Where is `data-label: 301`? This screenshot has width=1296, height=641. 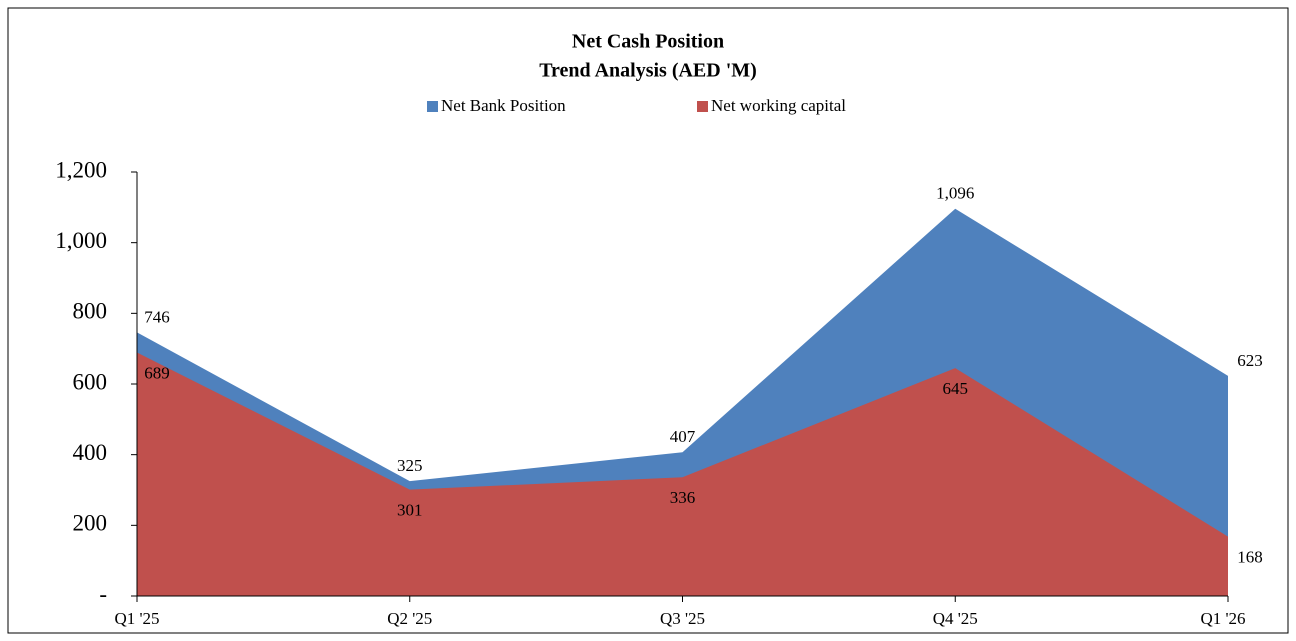
data-label: 301 is located at coordinates (410, 510).